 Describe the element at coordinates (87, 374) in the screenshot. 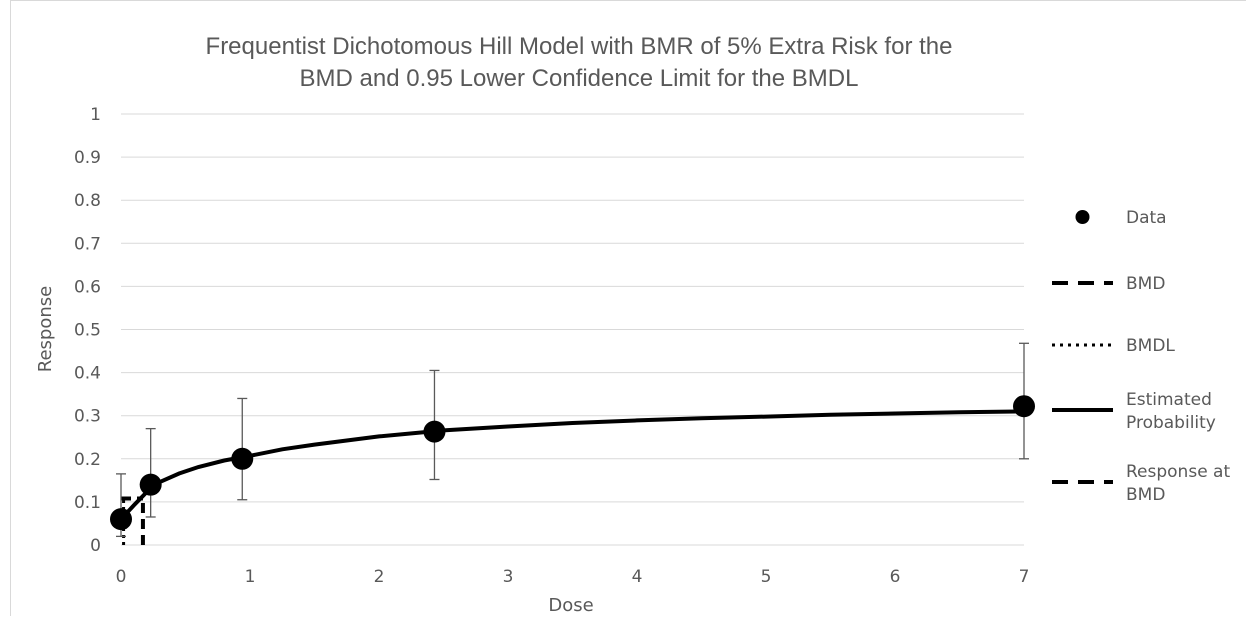

I see `y-tick-label: 0.4` at that location.